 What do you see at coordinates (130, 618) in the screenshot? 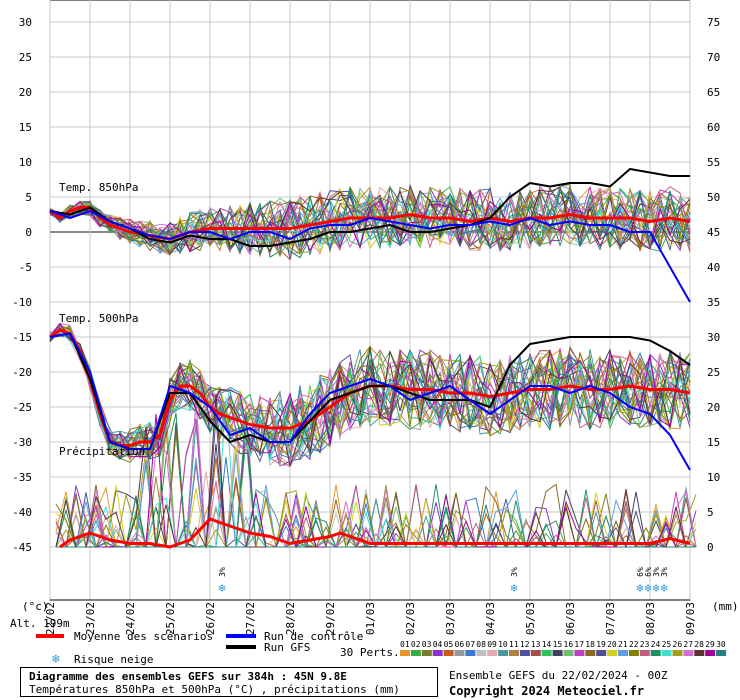
I see `x-tick-label: 24/02` at bounding box center [130, 618].